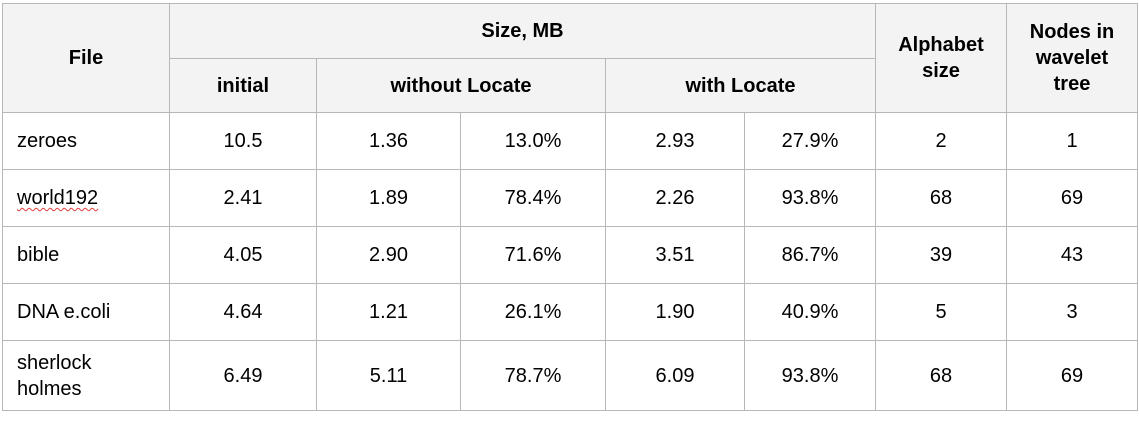  Describe the element at coordinates (740, 85) in the screenshot. I see `header-with-locate: with Locate` at that location.